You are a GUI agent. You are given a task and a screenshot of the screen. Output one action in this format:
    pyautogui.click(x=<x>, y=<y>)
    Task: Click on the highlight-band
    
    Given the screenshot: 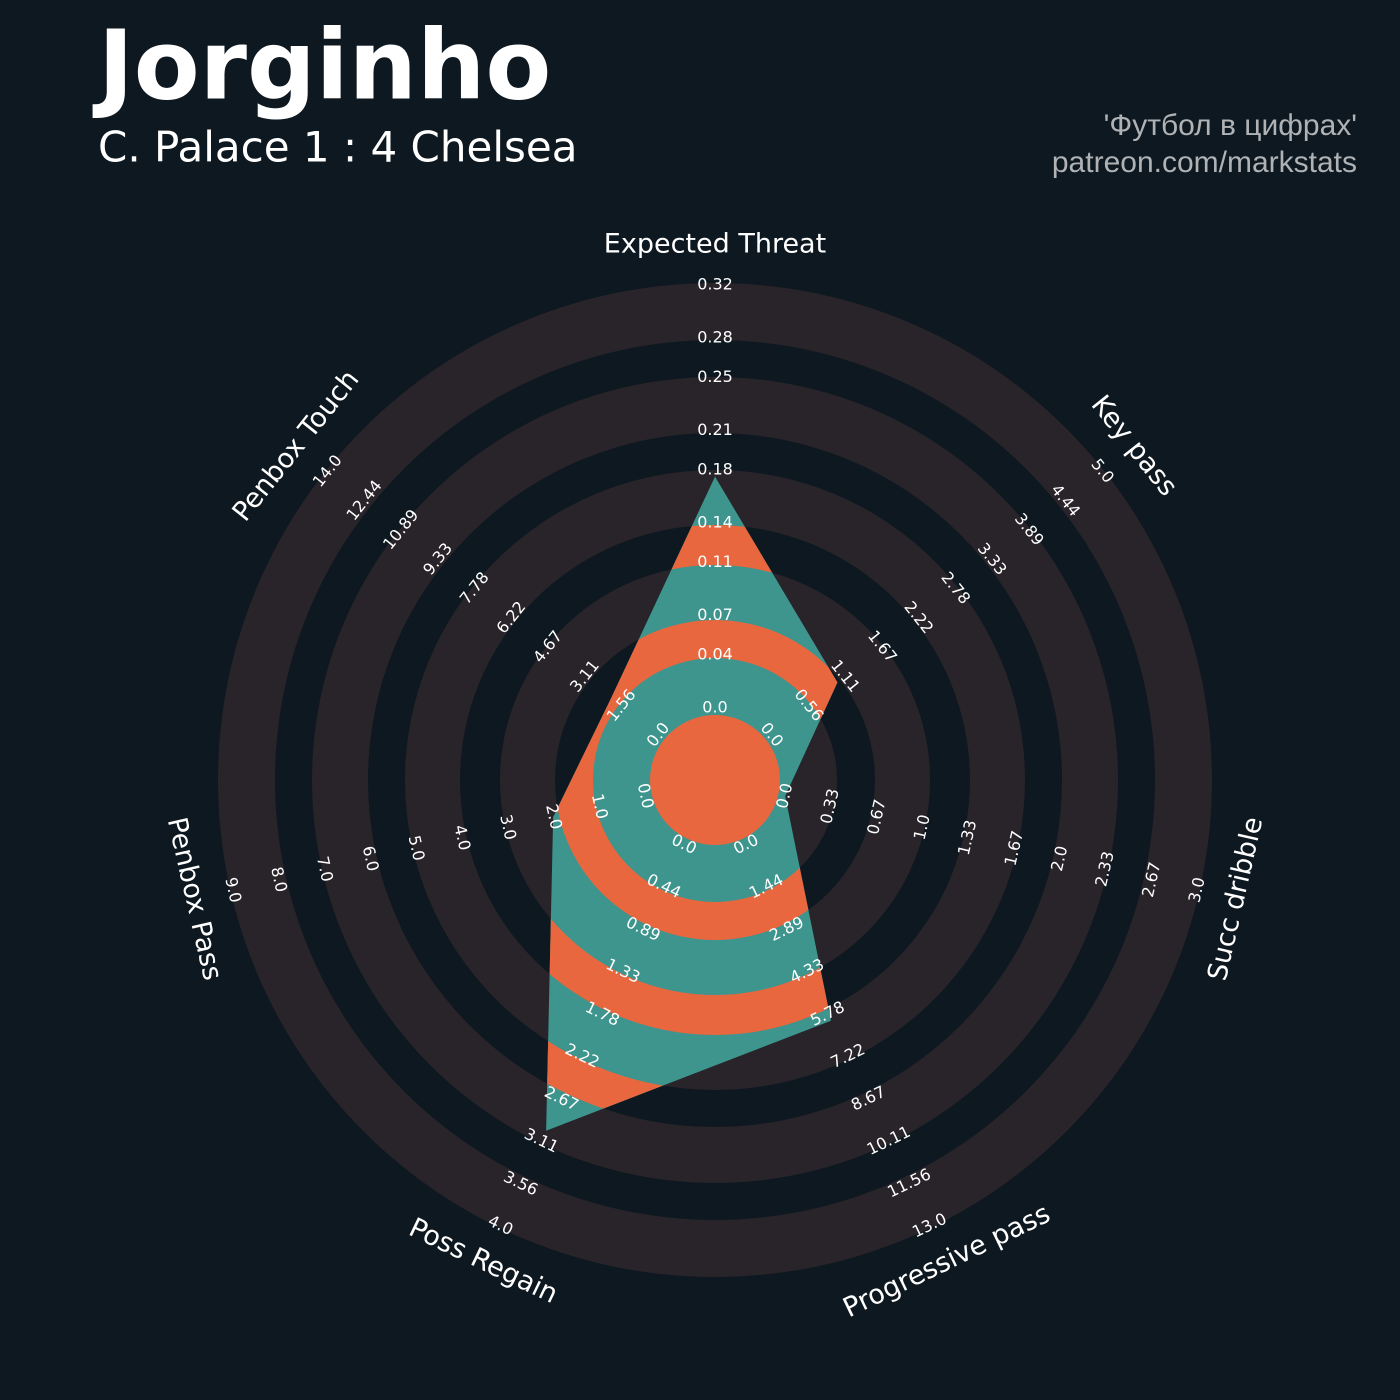 What is the action you would take?
    pyautogui.click(x=715, y=780)
    